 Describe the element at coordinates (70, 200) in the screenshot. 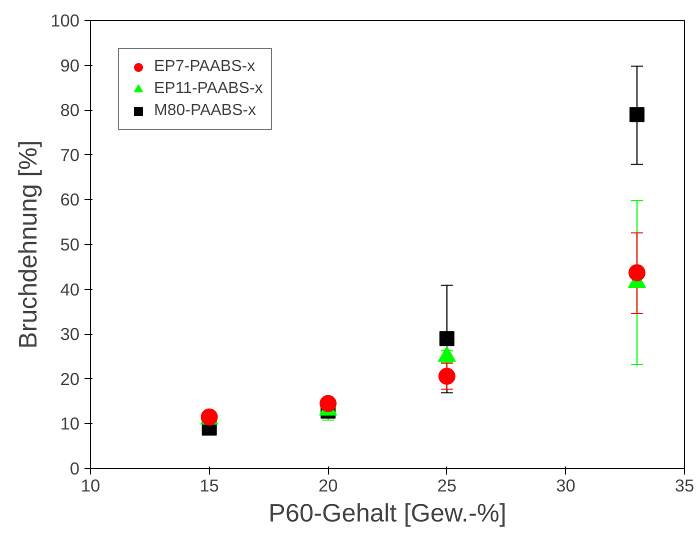

I see `y-tick-label: 60` at that location.